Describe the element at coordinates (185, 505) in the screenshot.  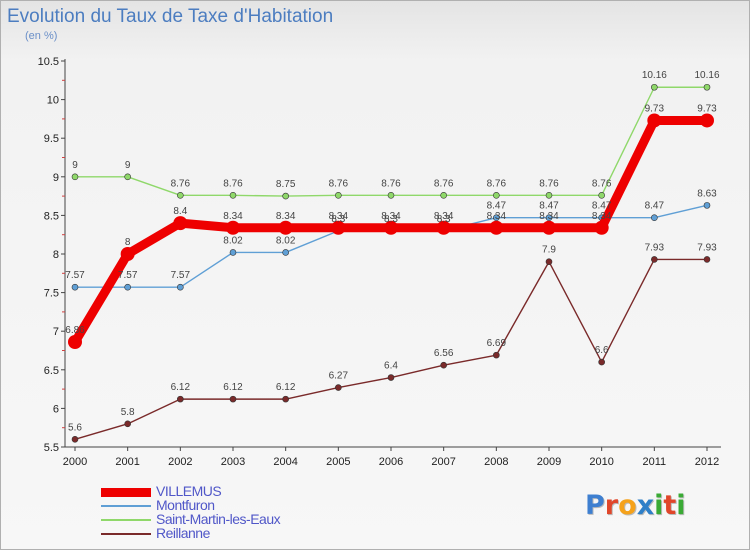
I see `legend-label: Montfuron` at that location.